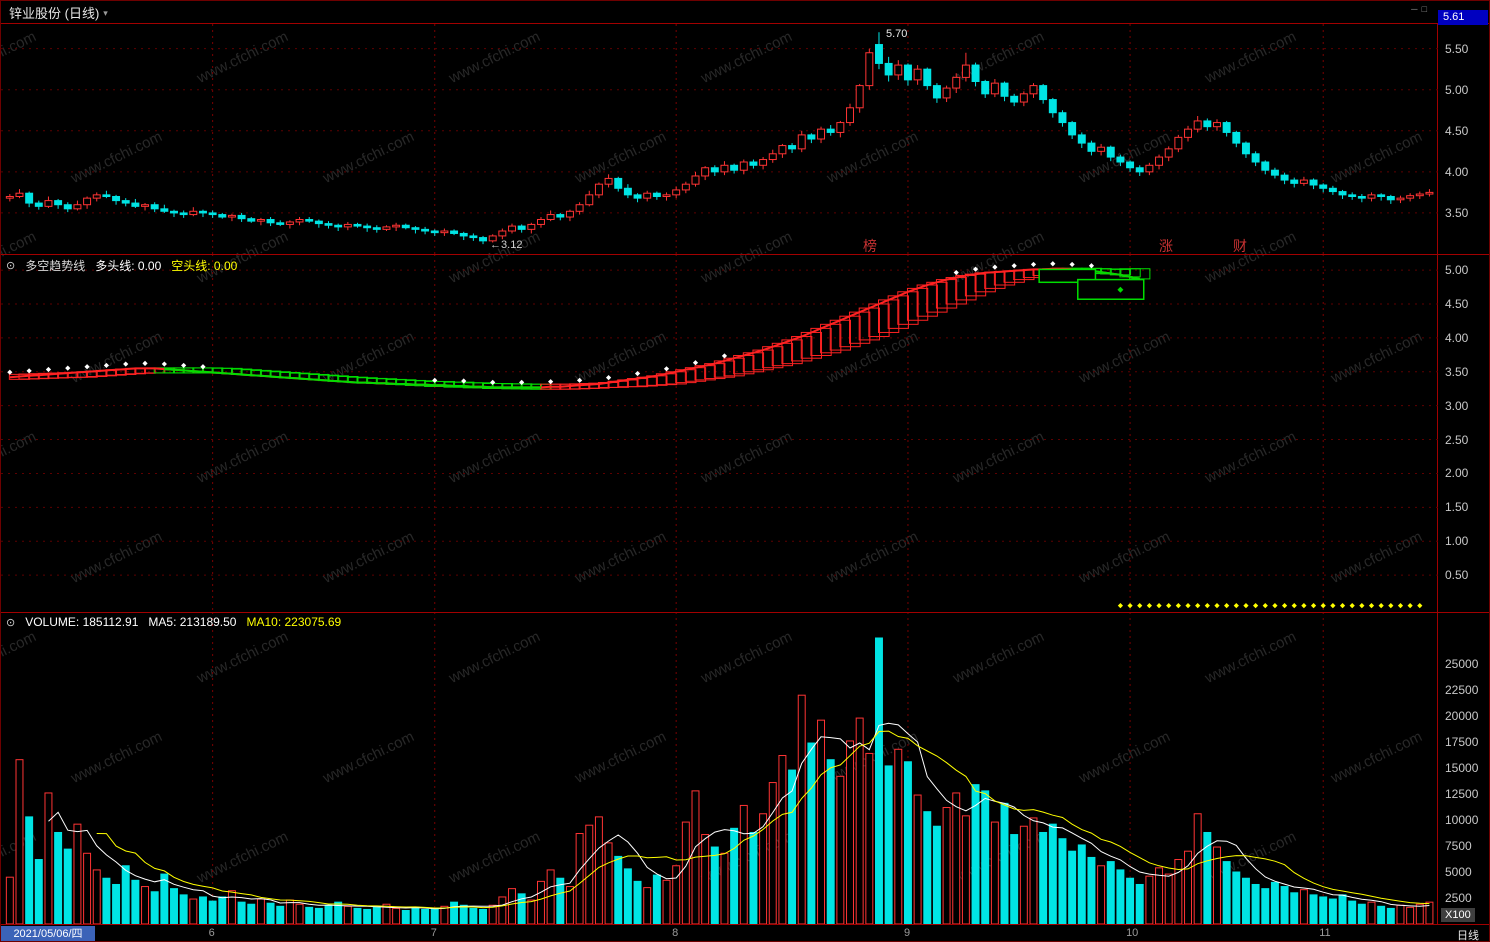 This screenshot has height=942, width=1490. What do you see at coordinates (1457, 541) in the screenshot?
I see `axis-tick: 1.00` at bounding box center [1457, 541].